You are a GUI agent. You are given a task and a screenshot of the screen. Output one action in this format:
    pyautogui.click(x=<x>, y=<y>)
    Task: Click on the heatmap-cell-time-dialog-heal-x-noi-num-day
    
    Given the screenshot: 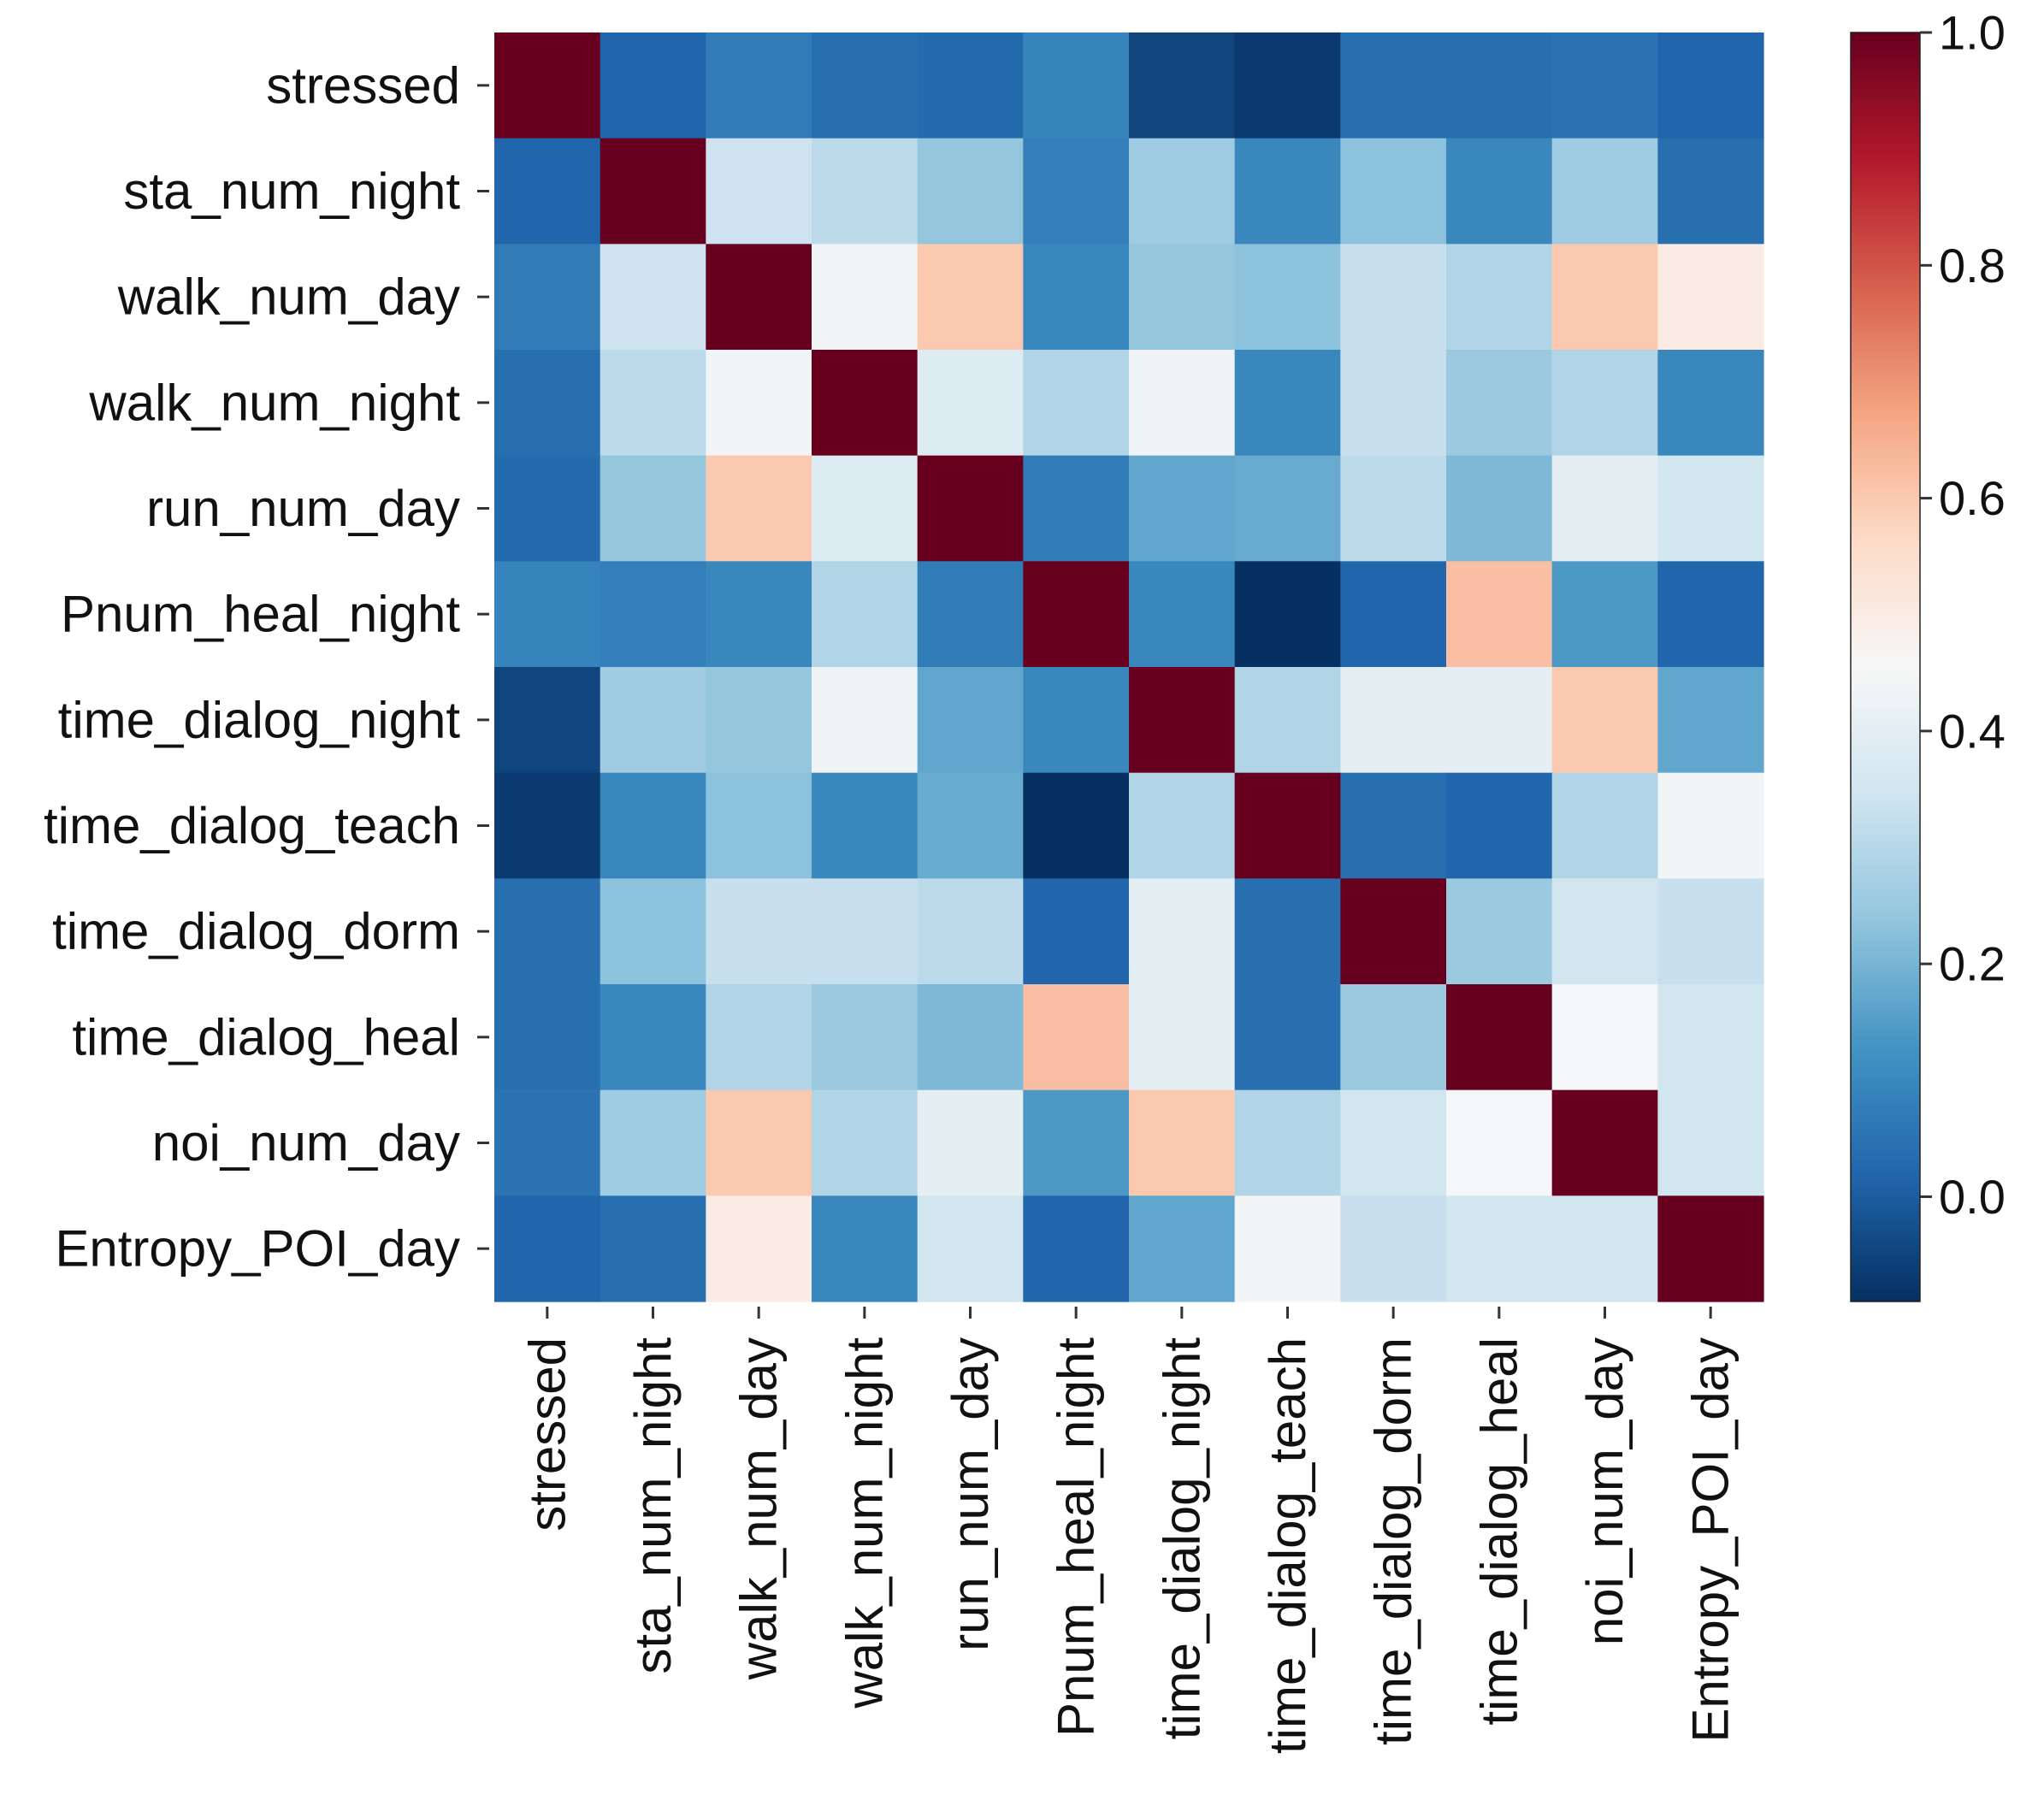 What is the action you would take?
    pyautogui.click(x=1605, y=1037)
    